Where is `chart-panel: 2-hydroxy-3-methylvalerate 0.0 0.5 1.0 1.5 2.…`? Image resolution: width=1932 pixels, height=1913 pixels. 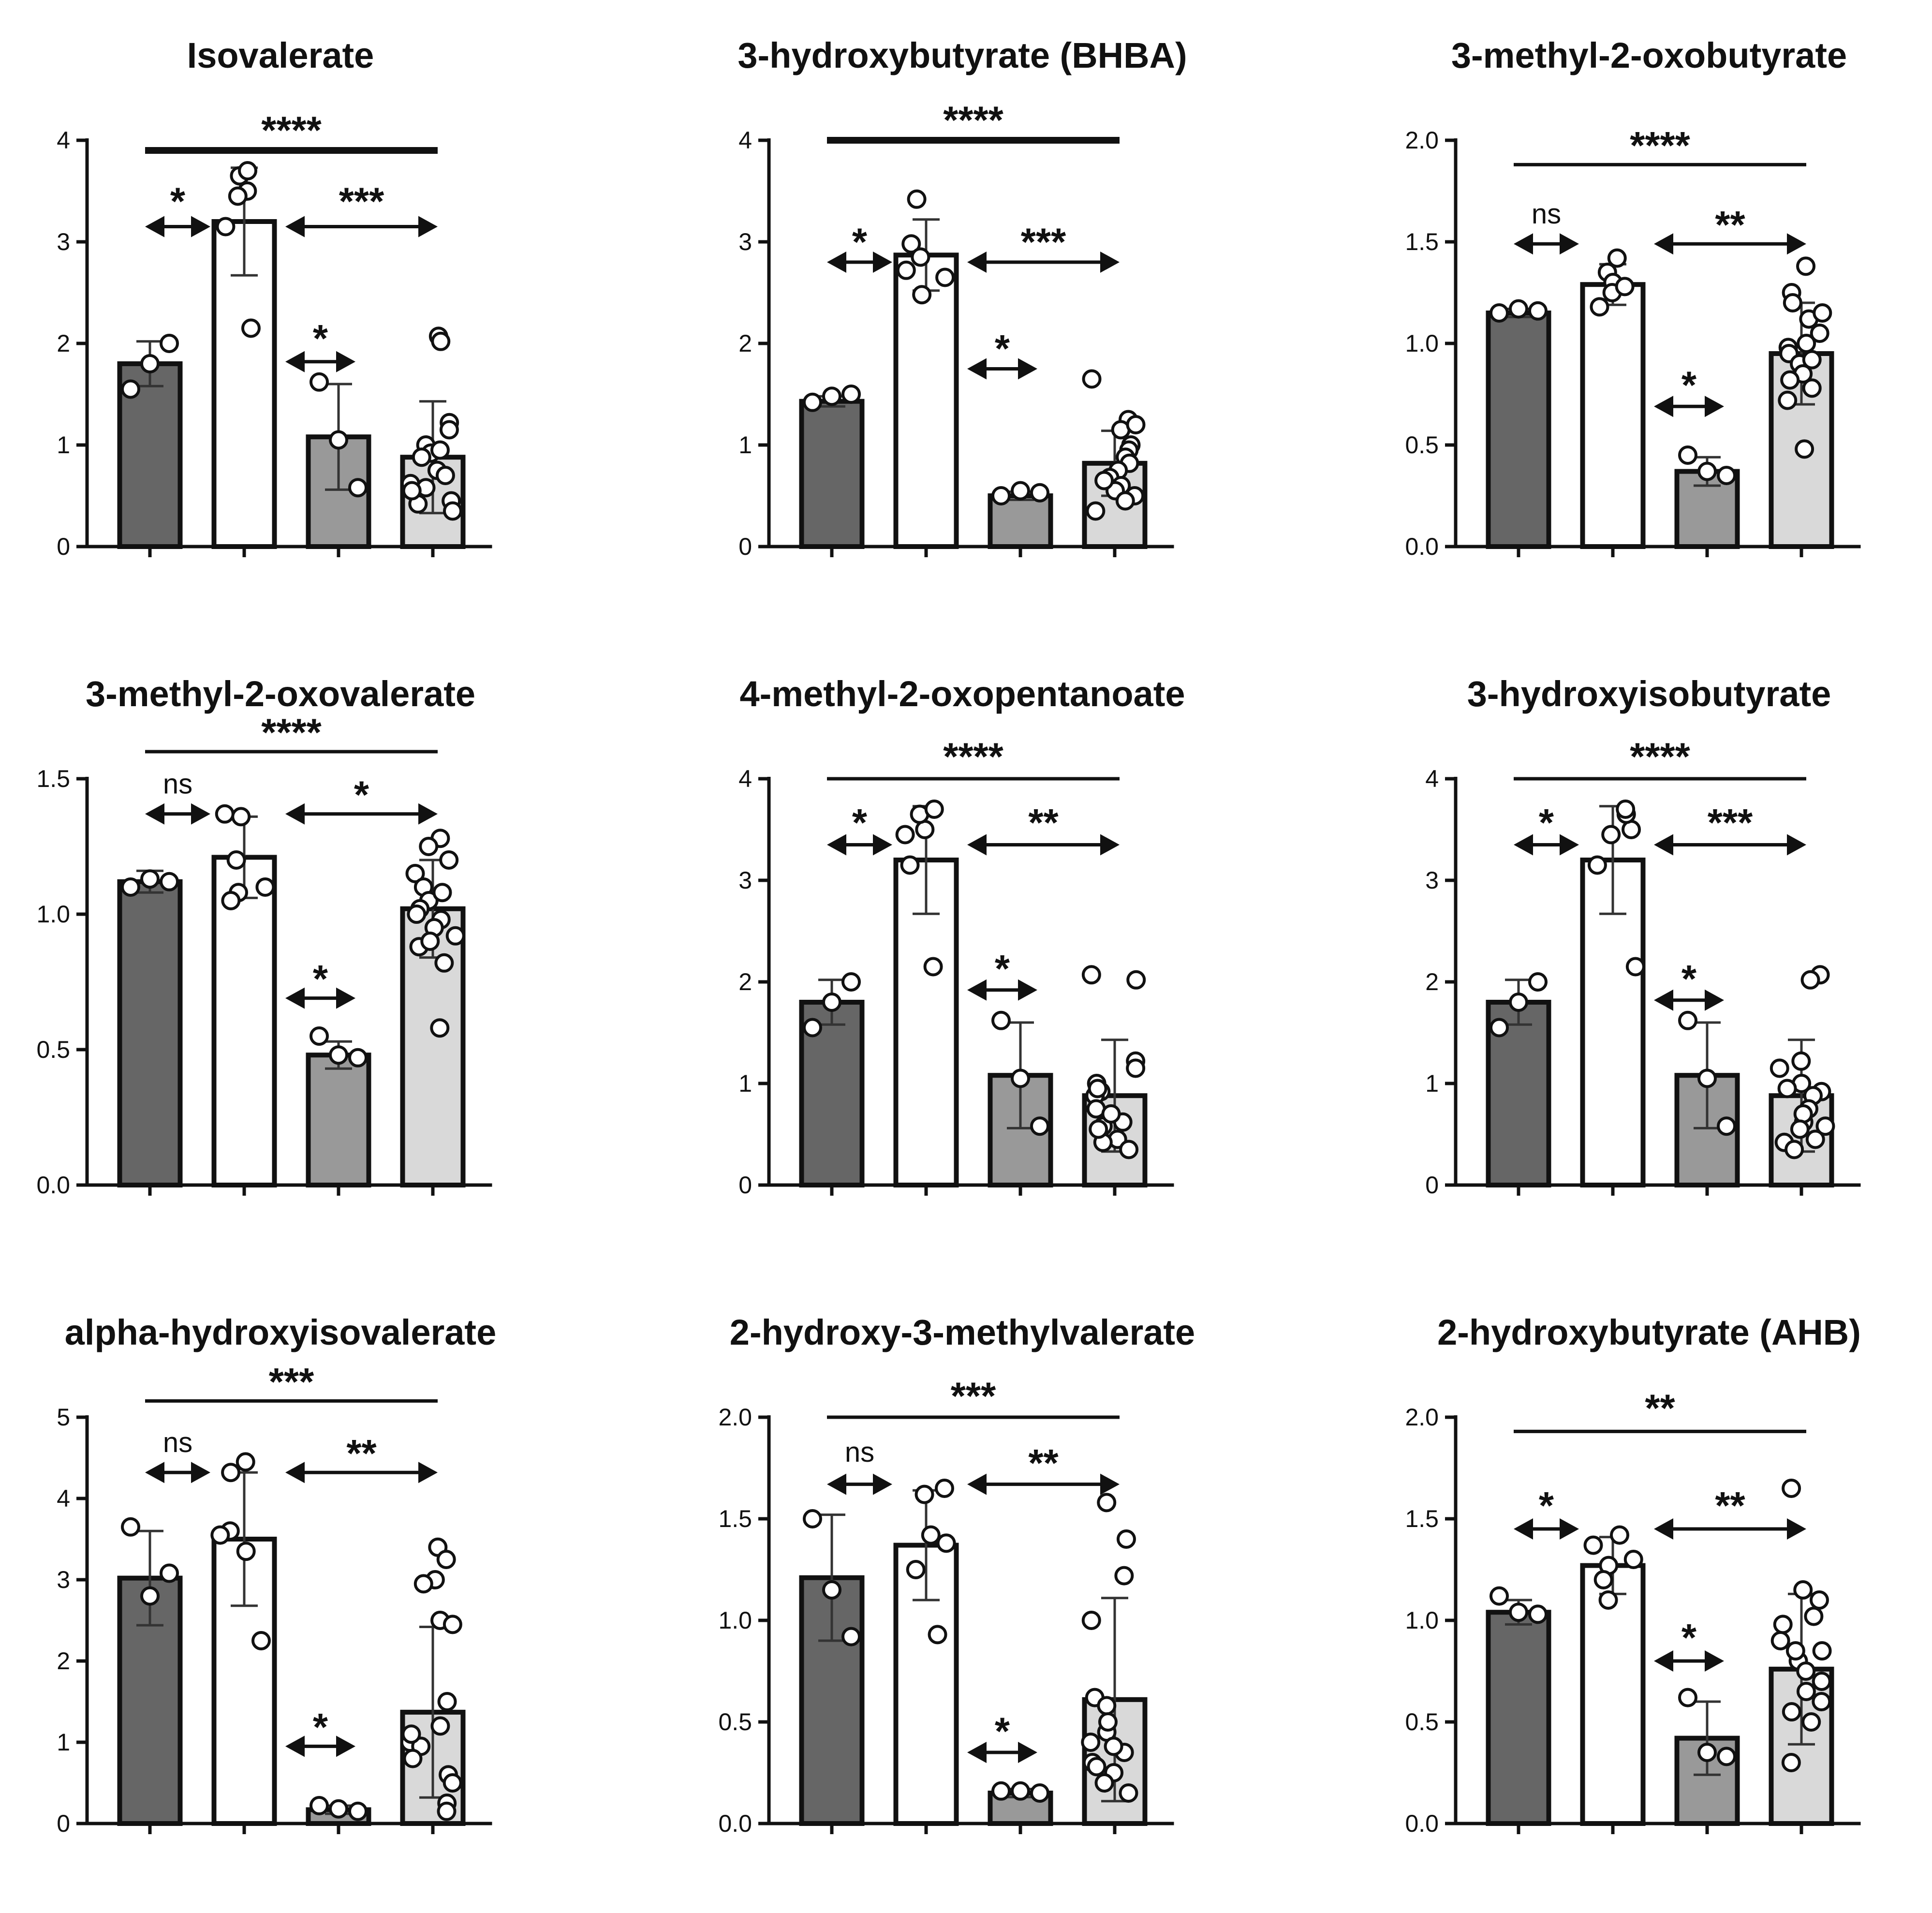 chart-panel: 2-hydroxy-3-methylvalerate 0.0 0.5 1.0 1.5 2.… is located at coordinates (956, 1575).